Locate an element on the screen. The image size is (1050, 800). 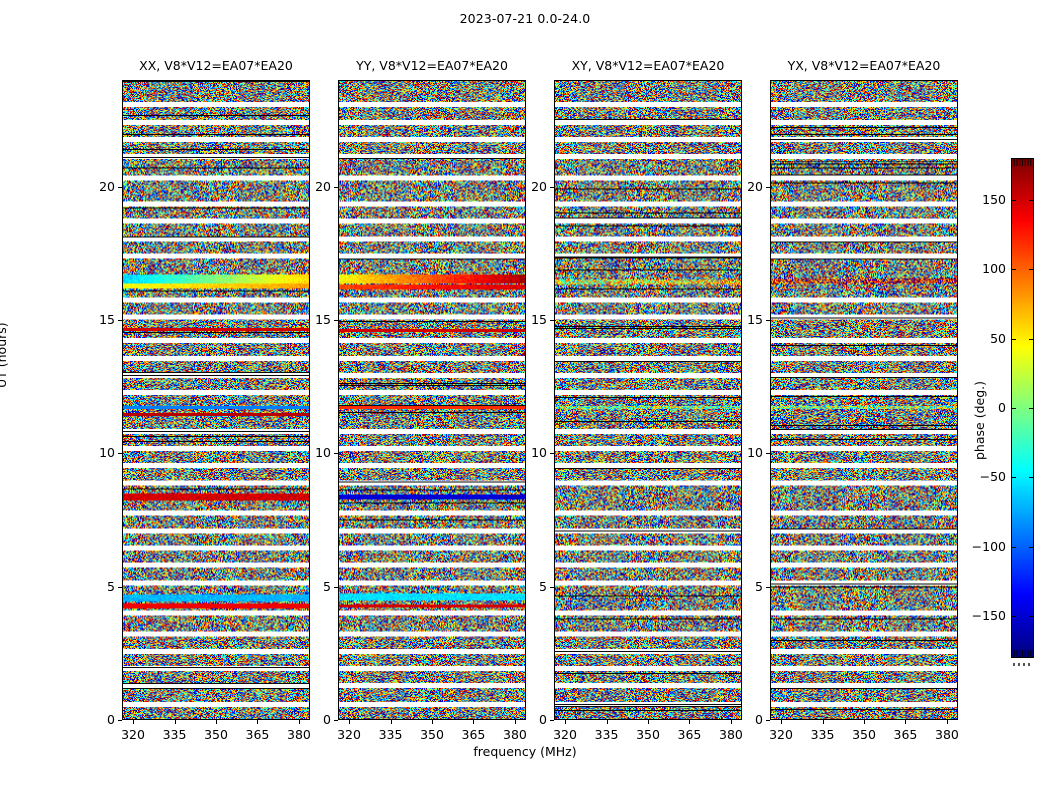
figure-suptitle: 2023-07-21 0.0-24.0 is located at coordinates (525, 18).